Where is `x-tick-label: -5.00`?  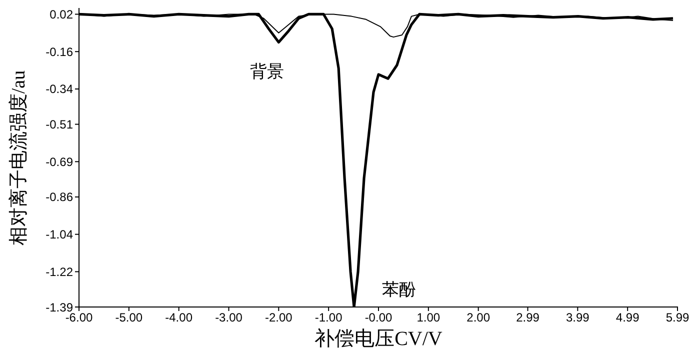 x-tick-label: -5.00 is located at coordinates (129, 317).